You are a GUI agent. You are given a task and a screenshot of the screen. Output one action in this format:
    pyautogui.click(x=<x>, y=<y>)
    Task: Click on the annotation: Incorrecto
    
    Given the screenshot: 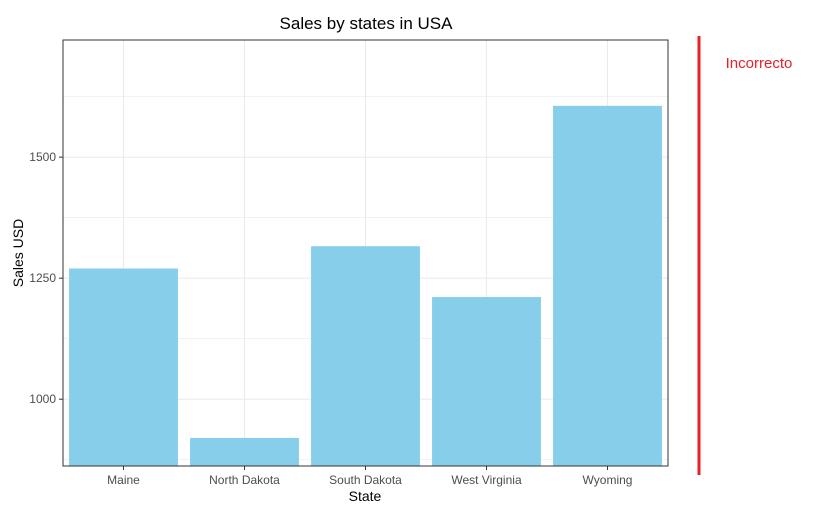 What is the action you would take?
    pyautogui.click(x=745, y=255)
    